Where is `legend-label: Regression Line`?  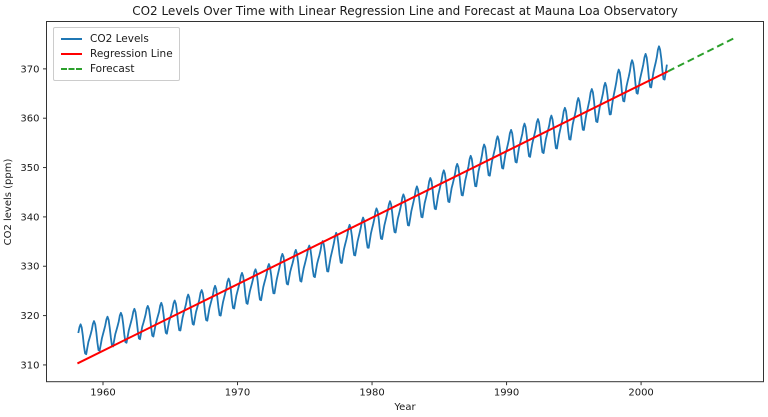
legend-label: Regression Line is located at coordinates (131, 54).